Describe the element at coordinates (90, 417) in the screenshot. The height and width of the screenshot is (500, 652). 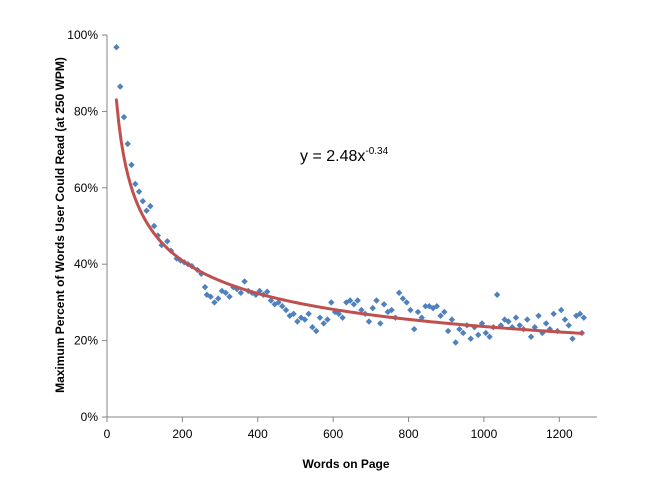
I see `y-tick-label: 0%` at that location.